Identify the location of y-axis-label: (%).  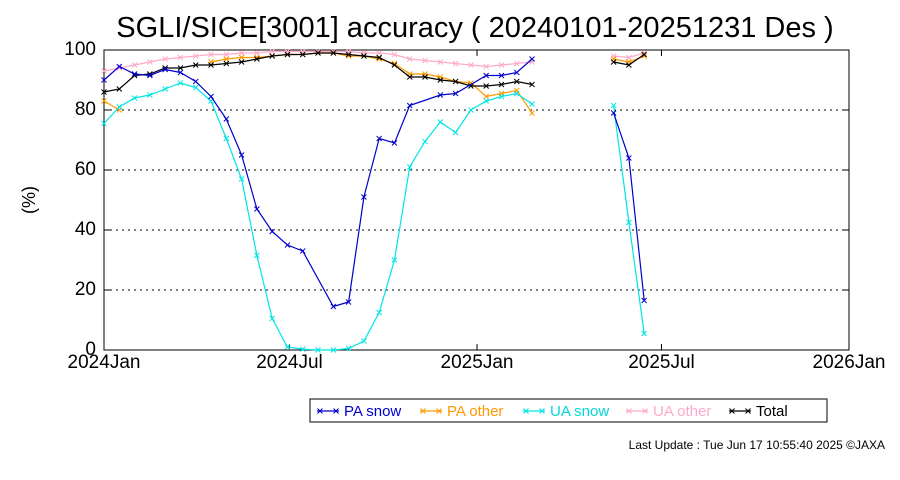
(29, 200).